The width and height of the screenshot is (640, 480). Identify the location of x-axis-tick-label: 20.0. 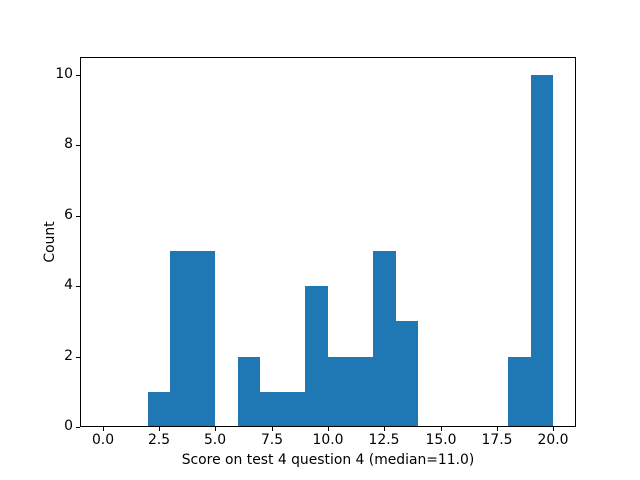
(553, 440).